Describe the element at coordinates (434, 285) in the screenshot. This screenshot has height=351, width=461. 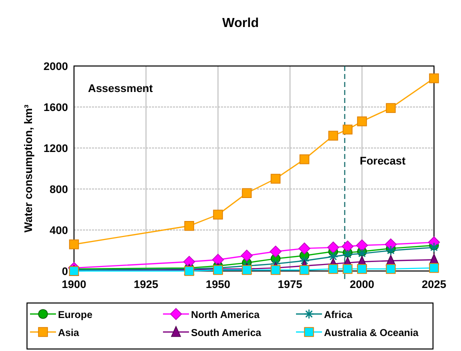
I see `x-tick-label: 2025` at that location.